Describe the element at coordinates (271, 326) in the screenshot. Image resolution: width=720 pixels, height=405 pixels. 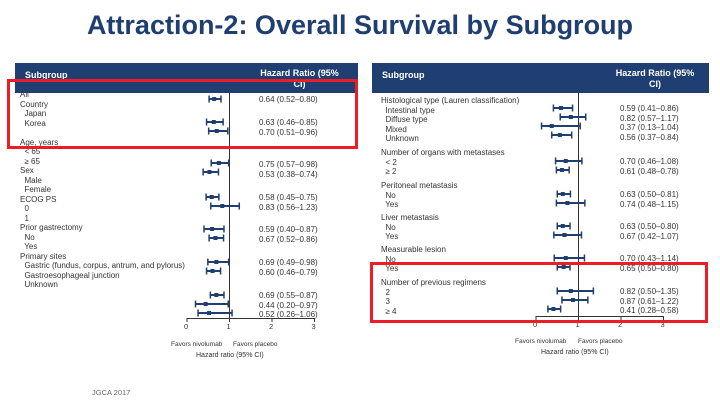
I see `left-tick-label: 2` at that location.